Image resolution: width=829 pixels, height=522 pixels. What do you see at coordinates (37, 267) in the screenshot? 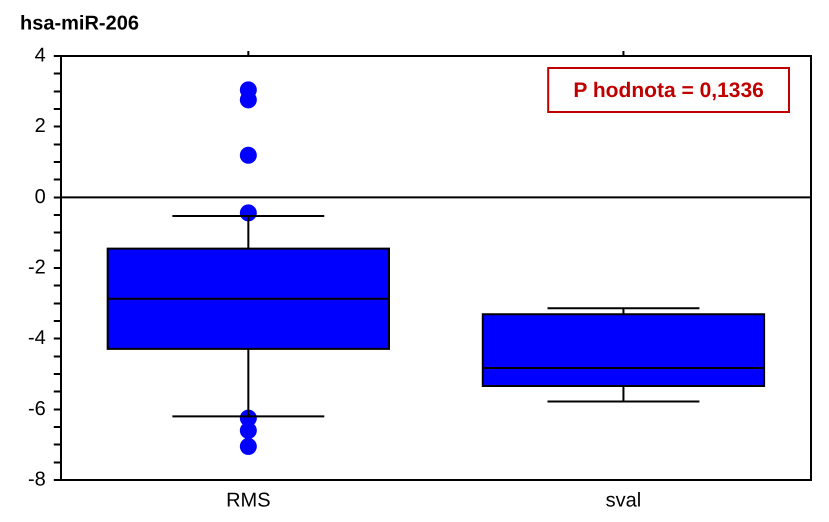
I see `y-tick-label: -2` at bounding box center [37, 267].